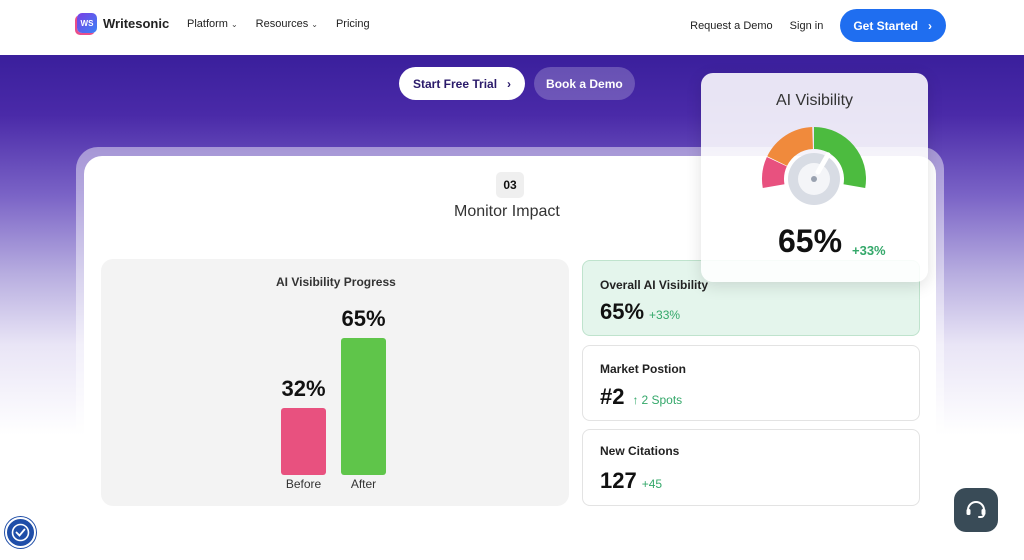  What do you see at coordinates (612, 396) in the screenshot?
I see `metric-value: #2` at bounding box center [612, 396].